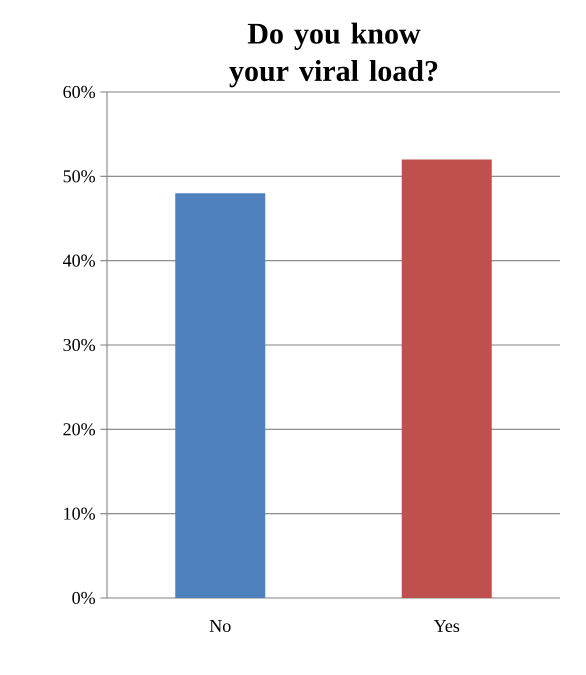  Describe the element at coordinates (79, 345) in the screenshot. I see `y-tick-label: 30%` at that location.